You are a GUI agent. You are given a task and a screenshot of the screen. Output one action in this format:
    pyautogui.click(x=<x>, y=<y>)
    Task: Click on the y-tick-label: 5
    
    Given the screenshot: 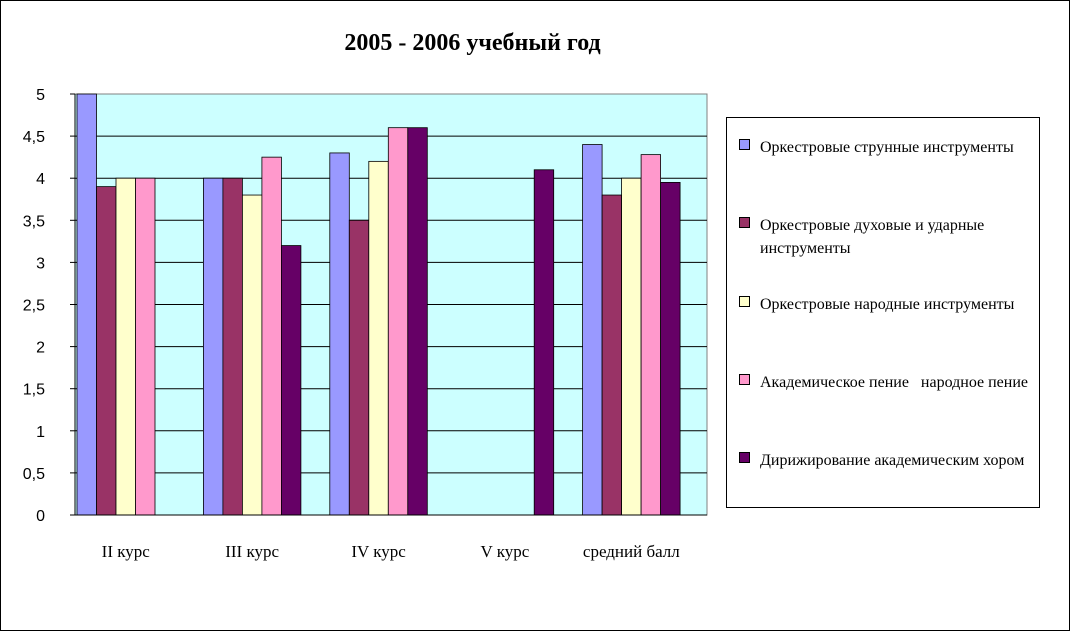 What is the action you would take?
    pyautogui.click(x=40, y=95)
    